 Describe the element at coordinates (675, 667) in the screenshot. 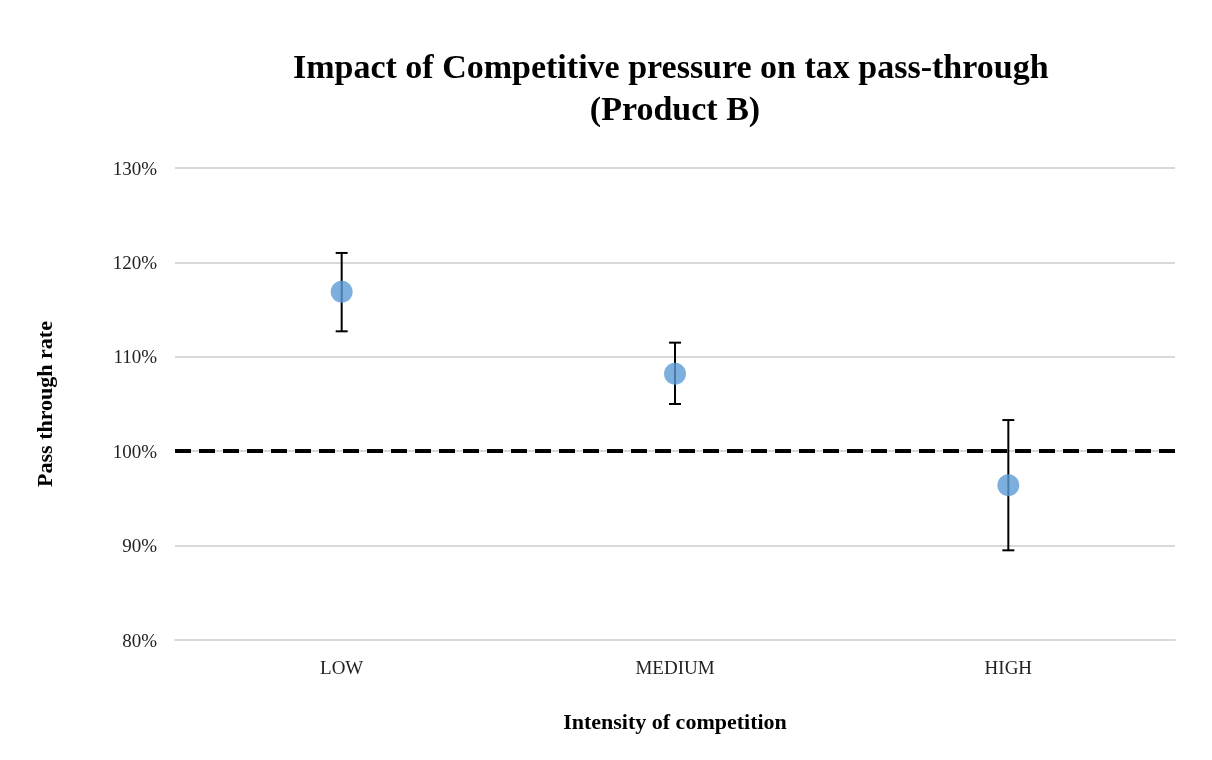

I see `x-tick-label: MEDIUM` at that location.